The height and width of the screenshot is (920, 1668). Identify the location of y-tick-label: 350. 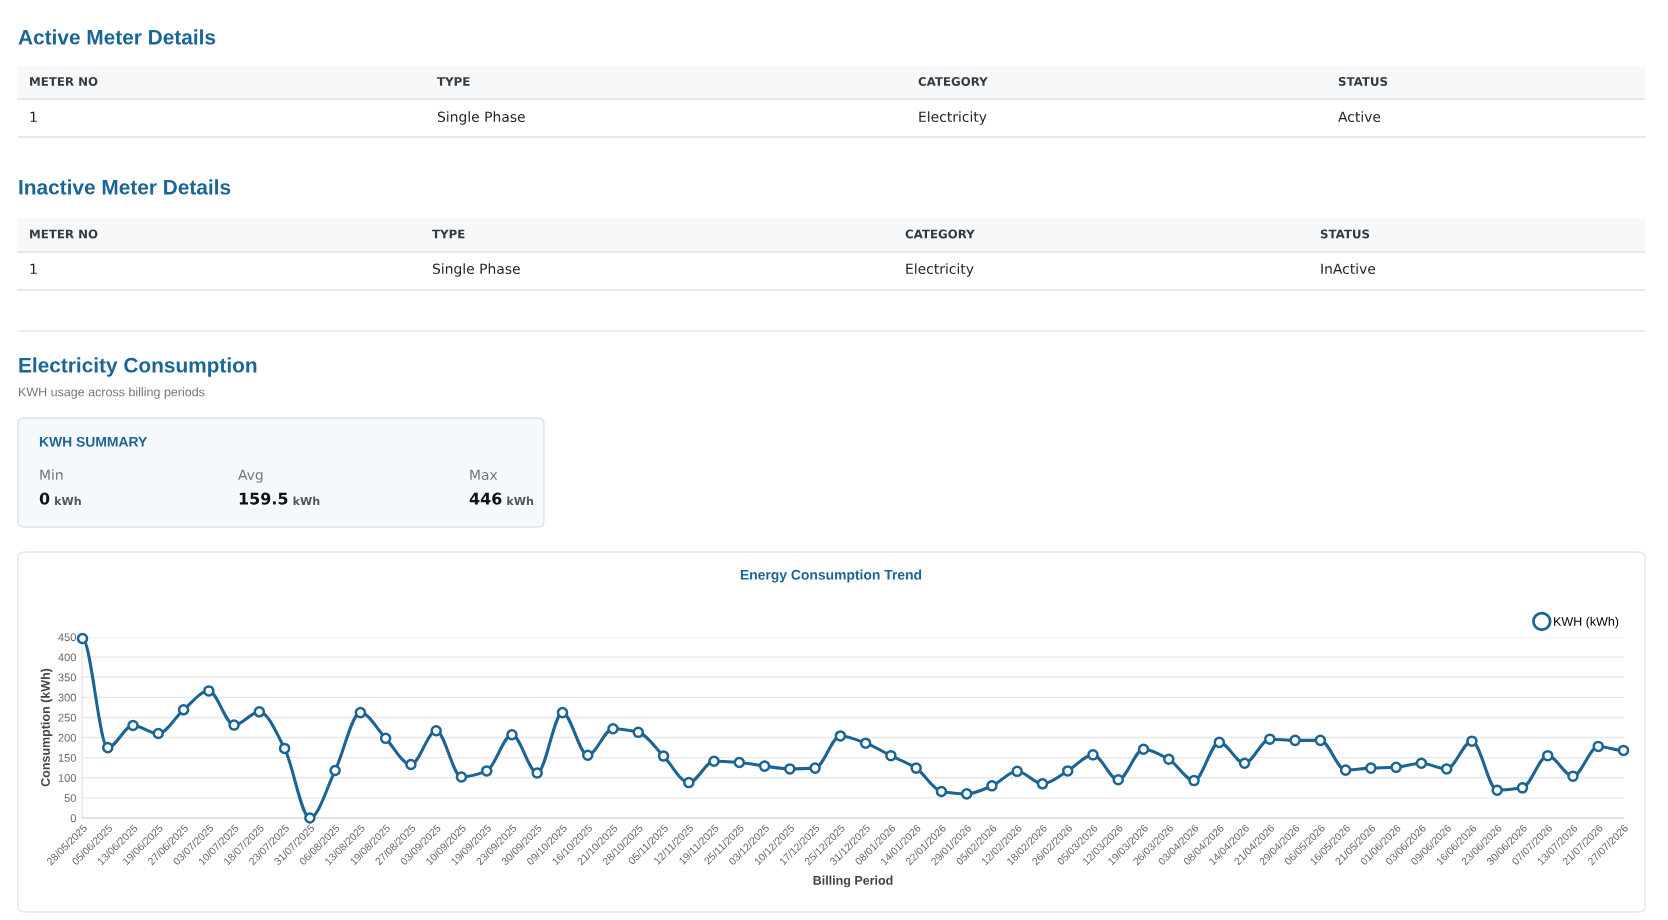
(67, 677).